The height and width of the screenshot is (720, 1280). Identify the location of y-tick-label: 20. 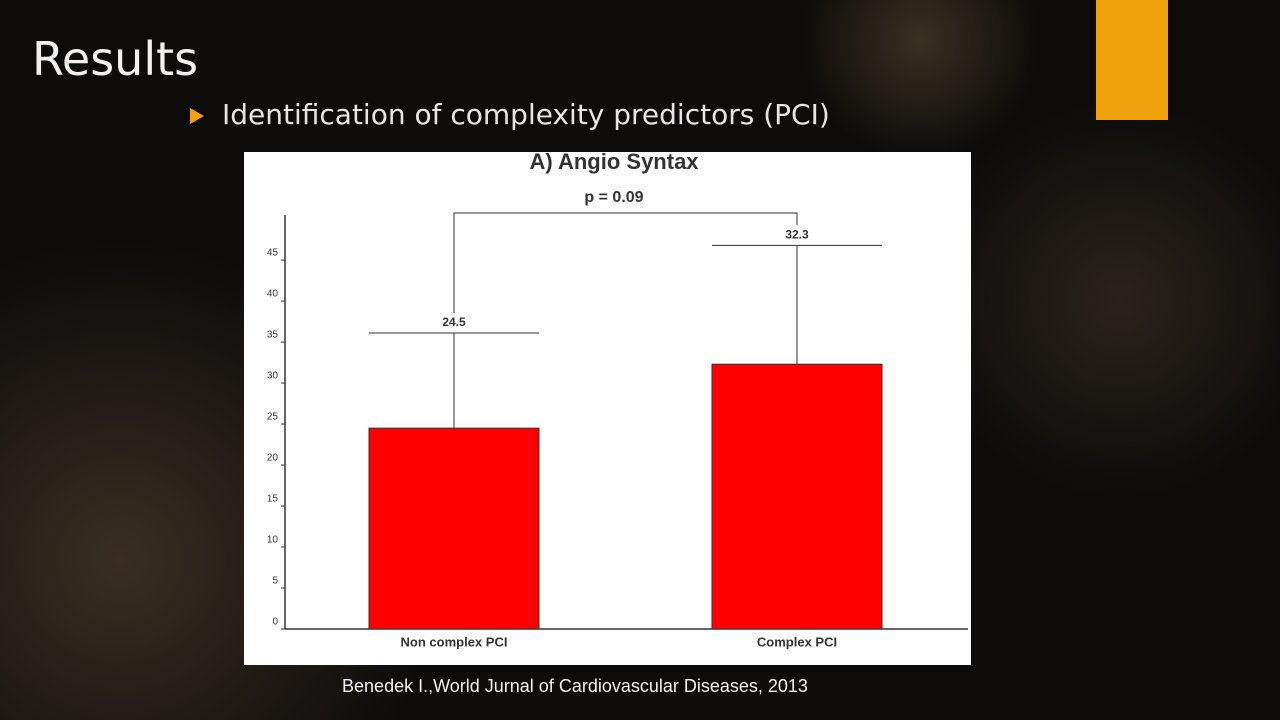
(273, 458).